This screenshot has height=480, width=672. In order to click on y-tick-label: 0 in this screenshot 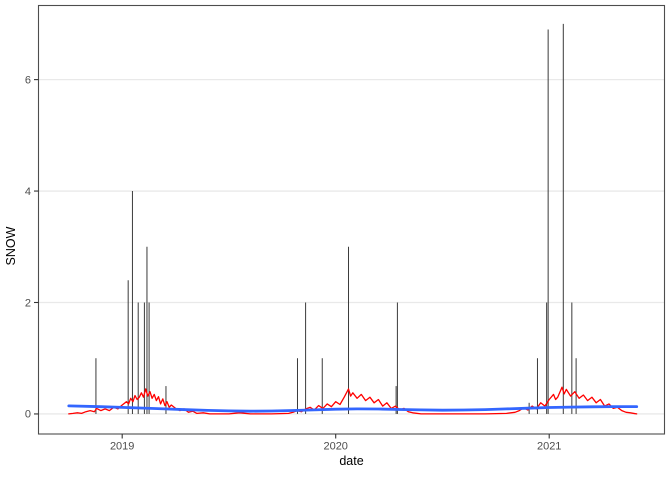, I will do `click(28, 415)`.